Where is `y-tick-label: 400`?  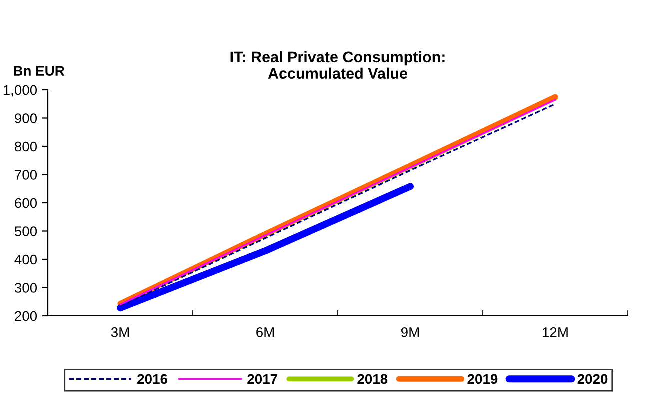
y-tick-label: 400 is located at coordinates (26, 259).